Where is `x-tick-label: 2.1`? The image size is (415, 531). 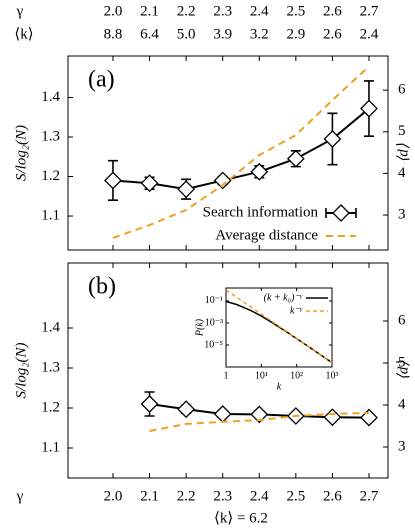 x-tick-label: 2.1 is located at coordinates (149, 496).